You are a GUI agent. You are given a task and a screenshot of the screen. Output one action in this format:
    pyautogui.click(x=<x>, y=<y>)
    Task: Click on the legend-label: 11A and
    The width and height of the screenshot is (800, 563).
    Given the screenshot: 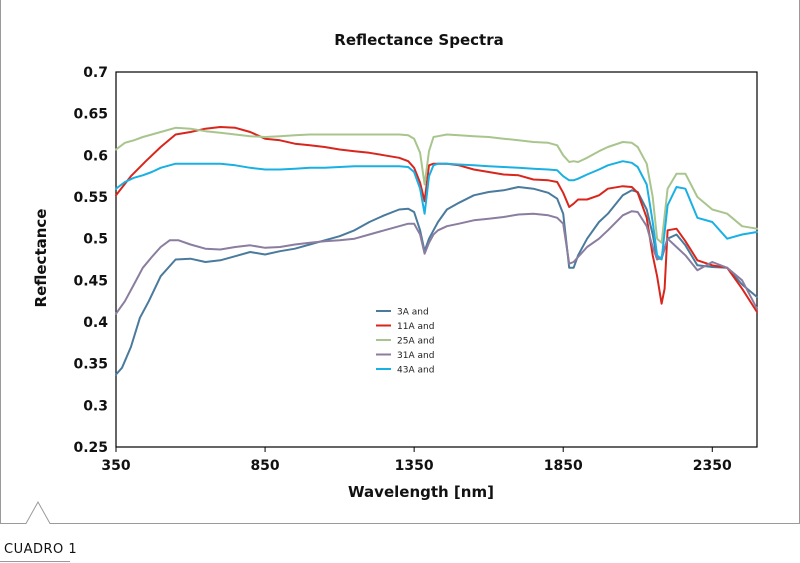 What is the action you would take?
    pyautogui.click(x=415, y=327)
    